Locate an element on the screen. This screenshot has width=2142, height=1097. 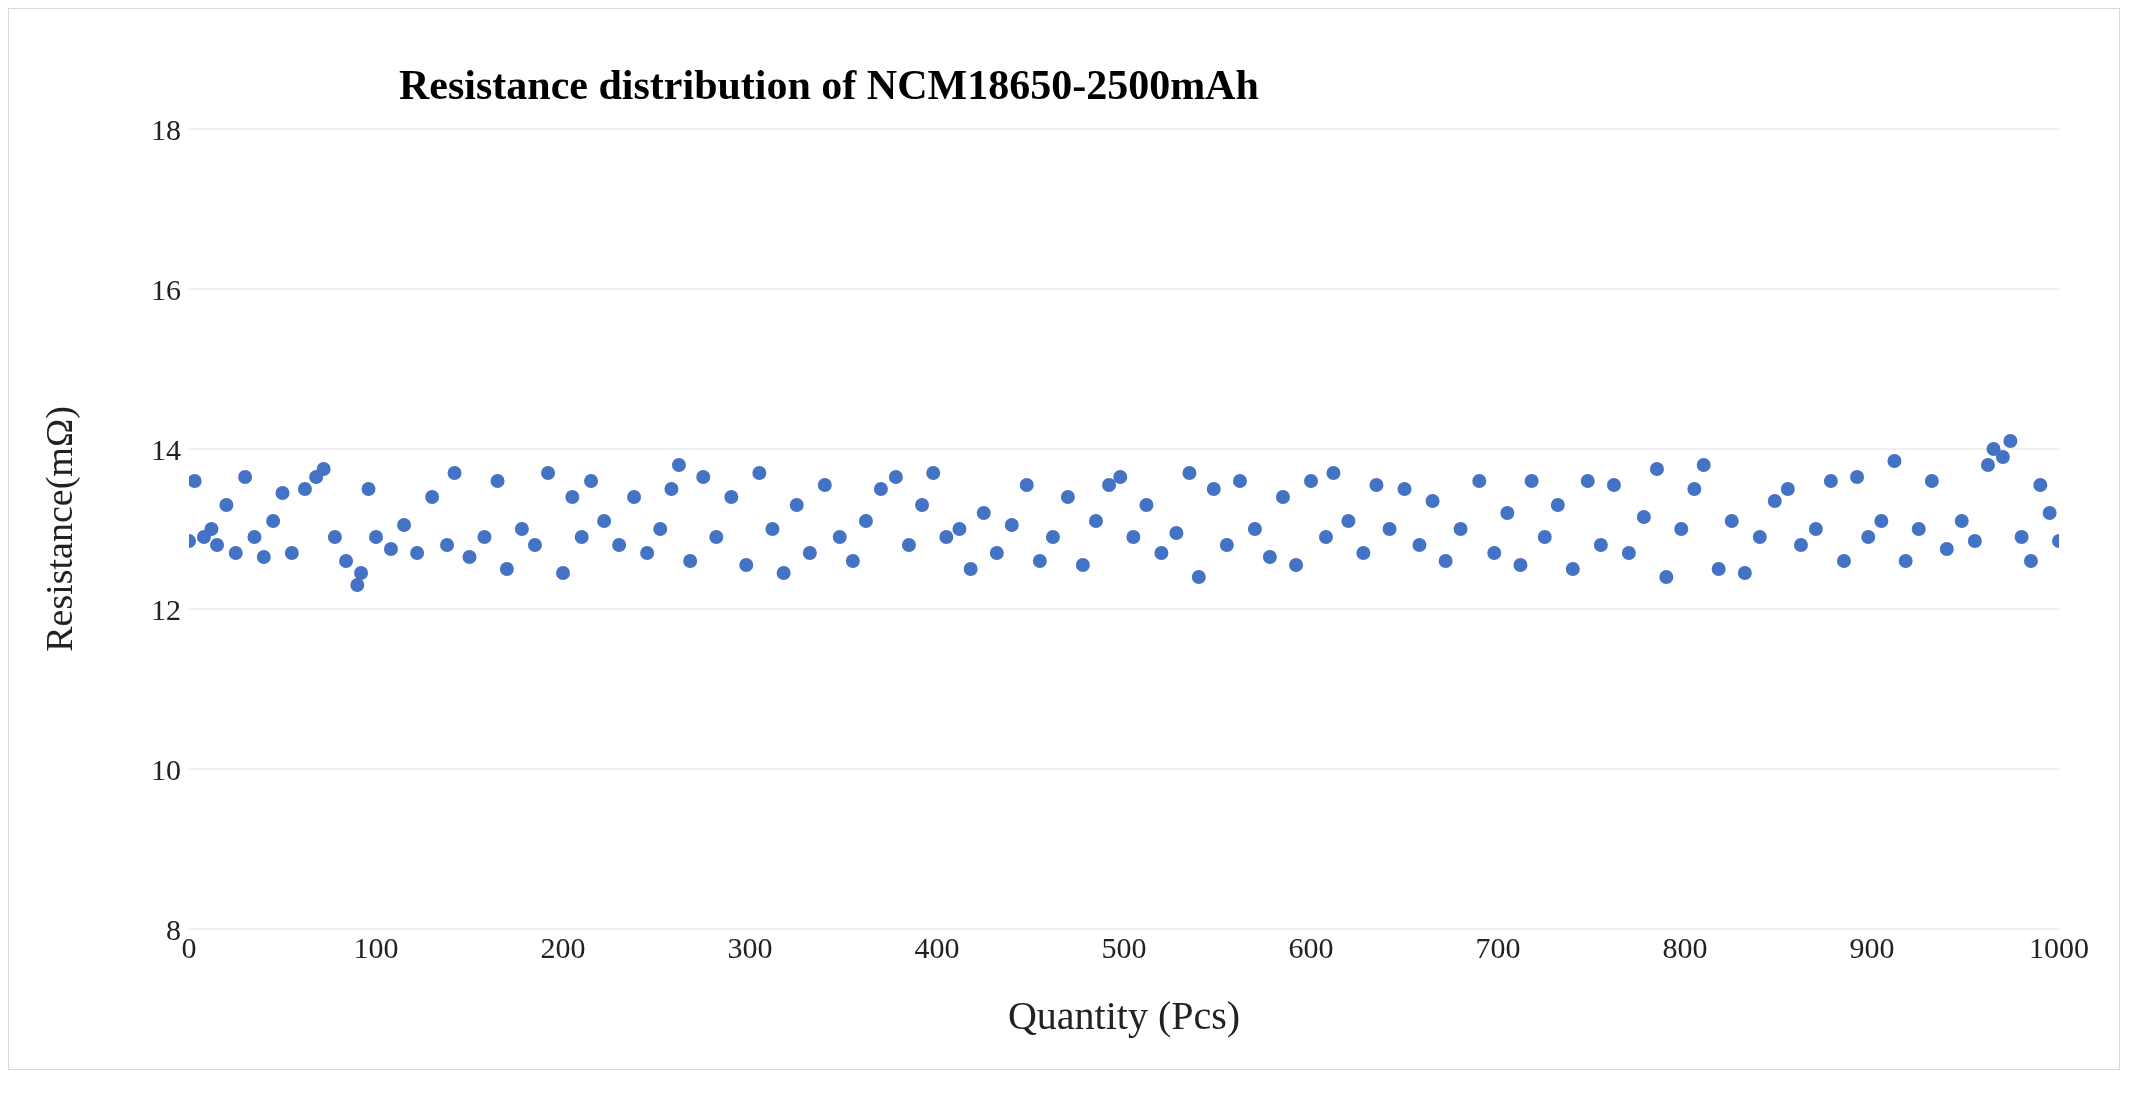
x-axis-title: Quantity (Pcs) is located at coordinates (1124, 1015).